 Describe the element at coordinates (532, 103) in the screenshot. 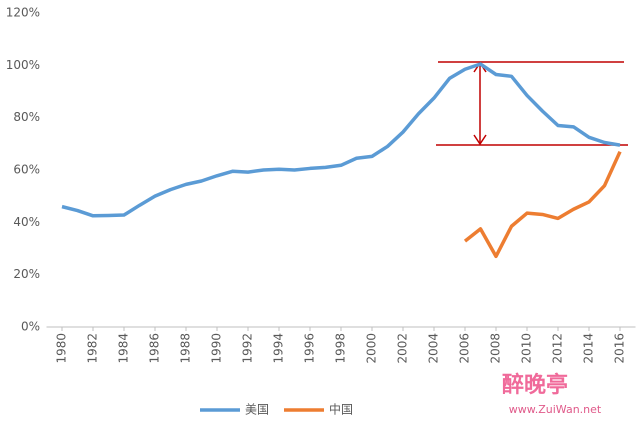

I see `annotation` at that location.